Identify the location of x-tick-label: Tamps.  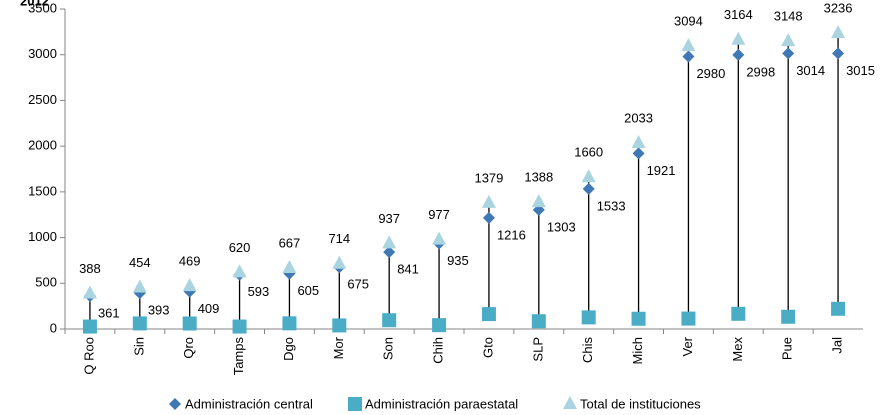
(238, 356).